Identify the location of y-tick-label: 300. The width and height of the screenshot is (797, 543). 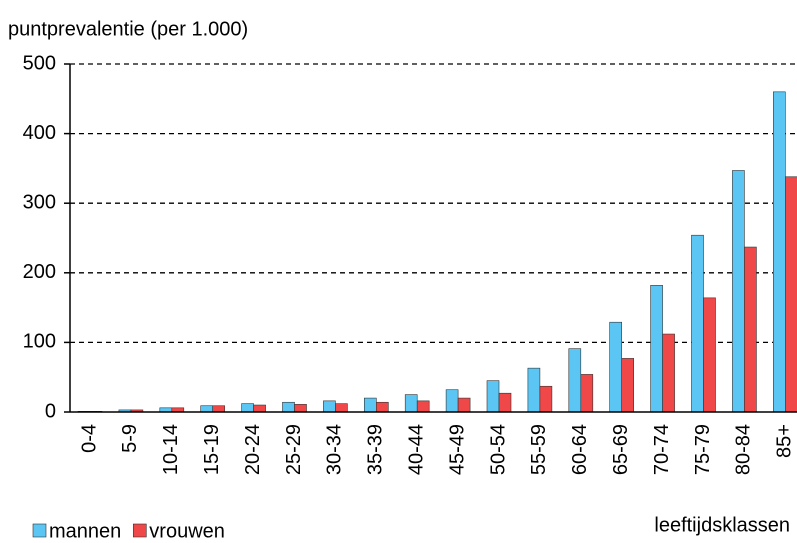
(39, 202).